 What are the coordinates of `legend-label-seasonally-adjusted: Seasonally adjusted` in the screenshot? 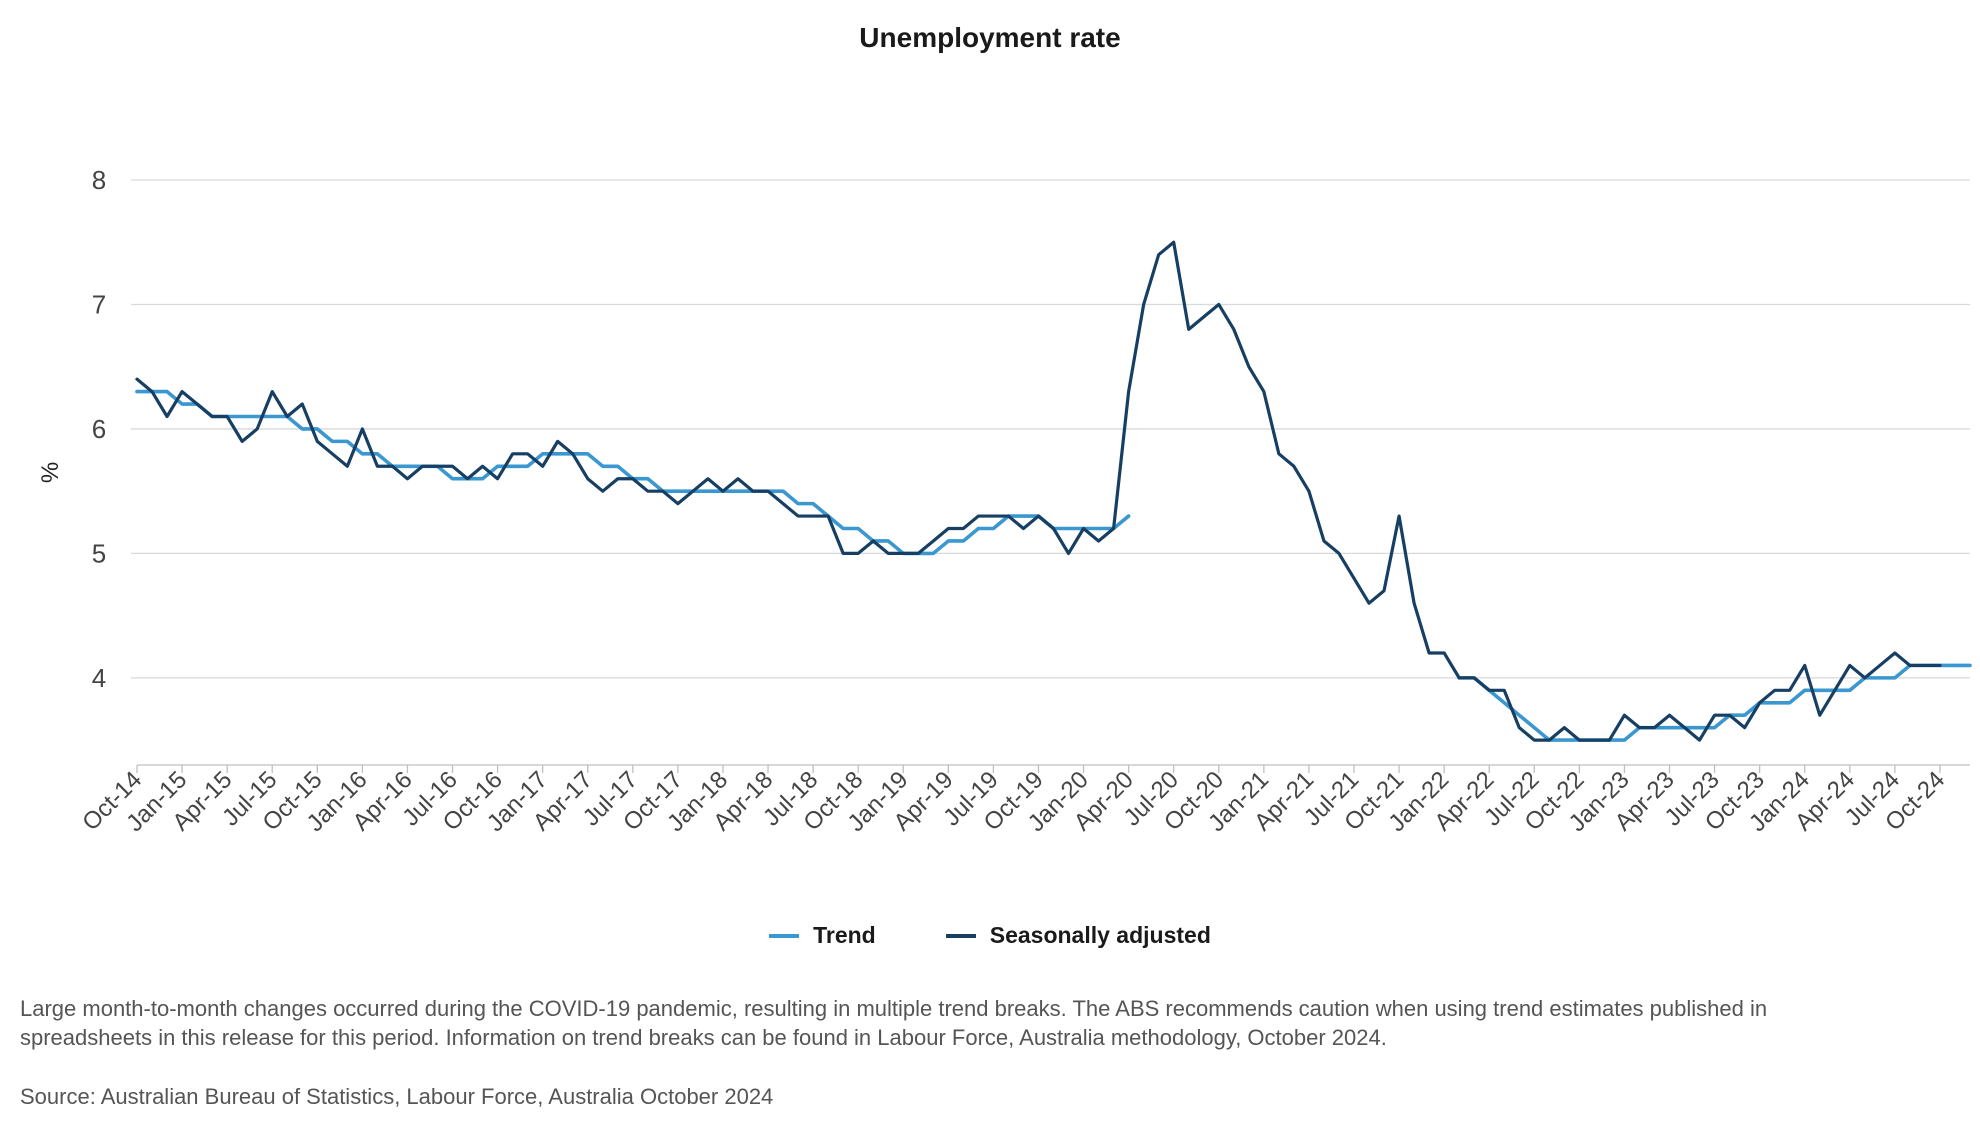 It's located at (1100, 935).